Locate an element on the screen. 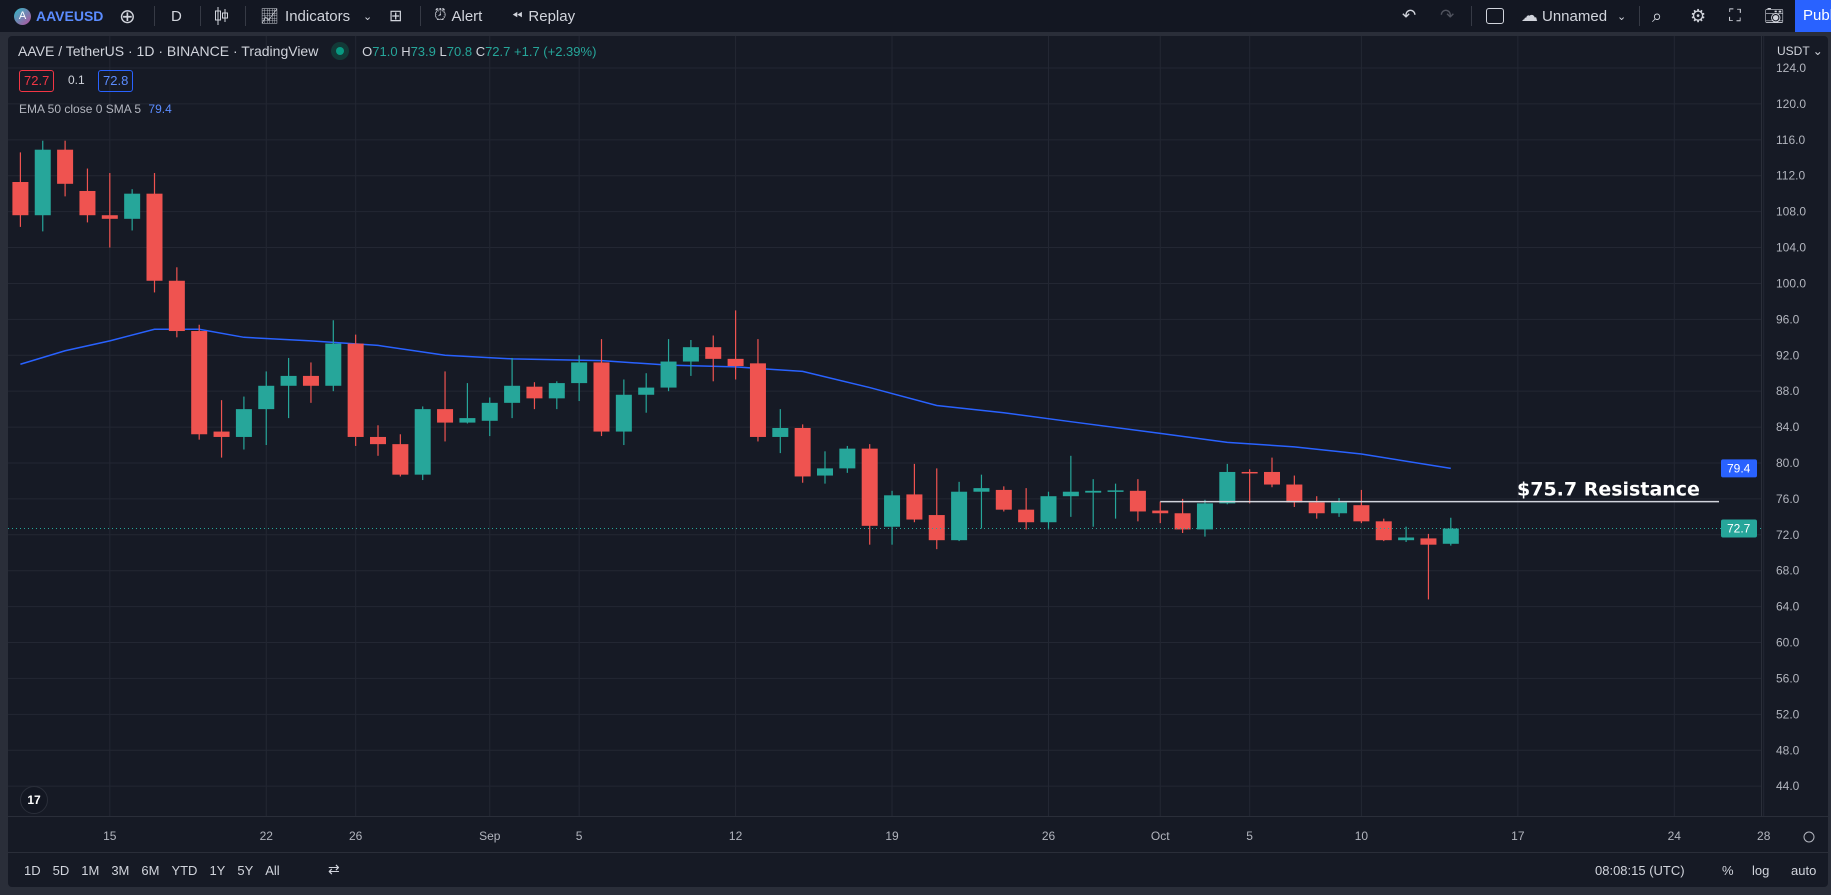 This screenshot has height=895, width=1831. search-icon: ⌕ is located at coordinates (1657, 15).